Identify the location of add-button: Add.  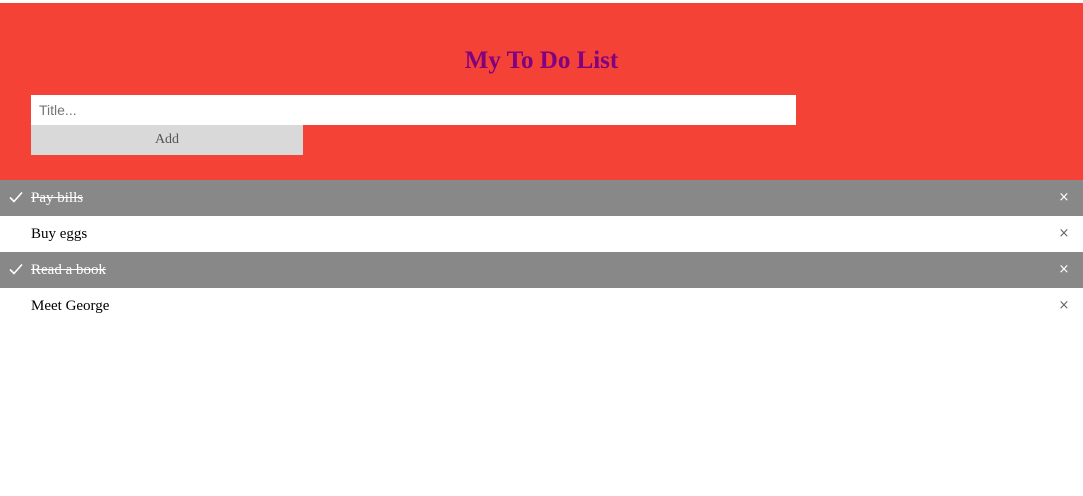
(167, 140).